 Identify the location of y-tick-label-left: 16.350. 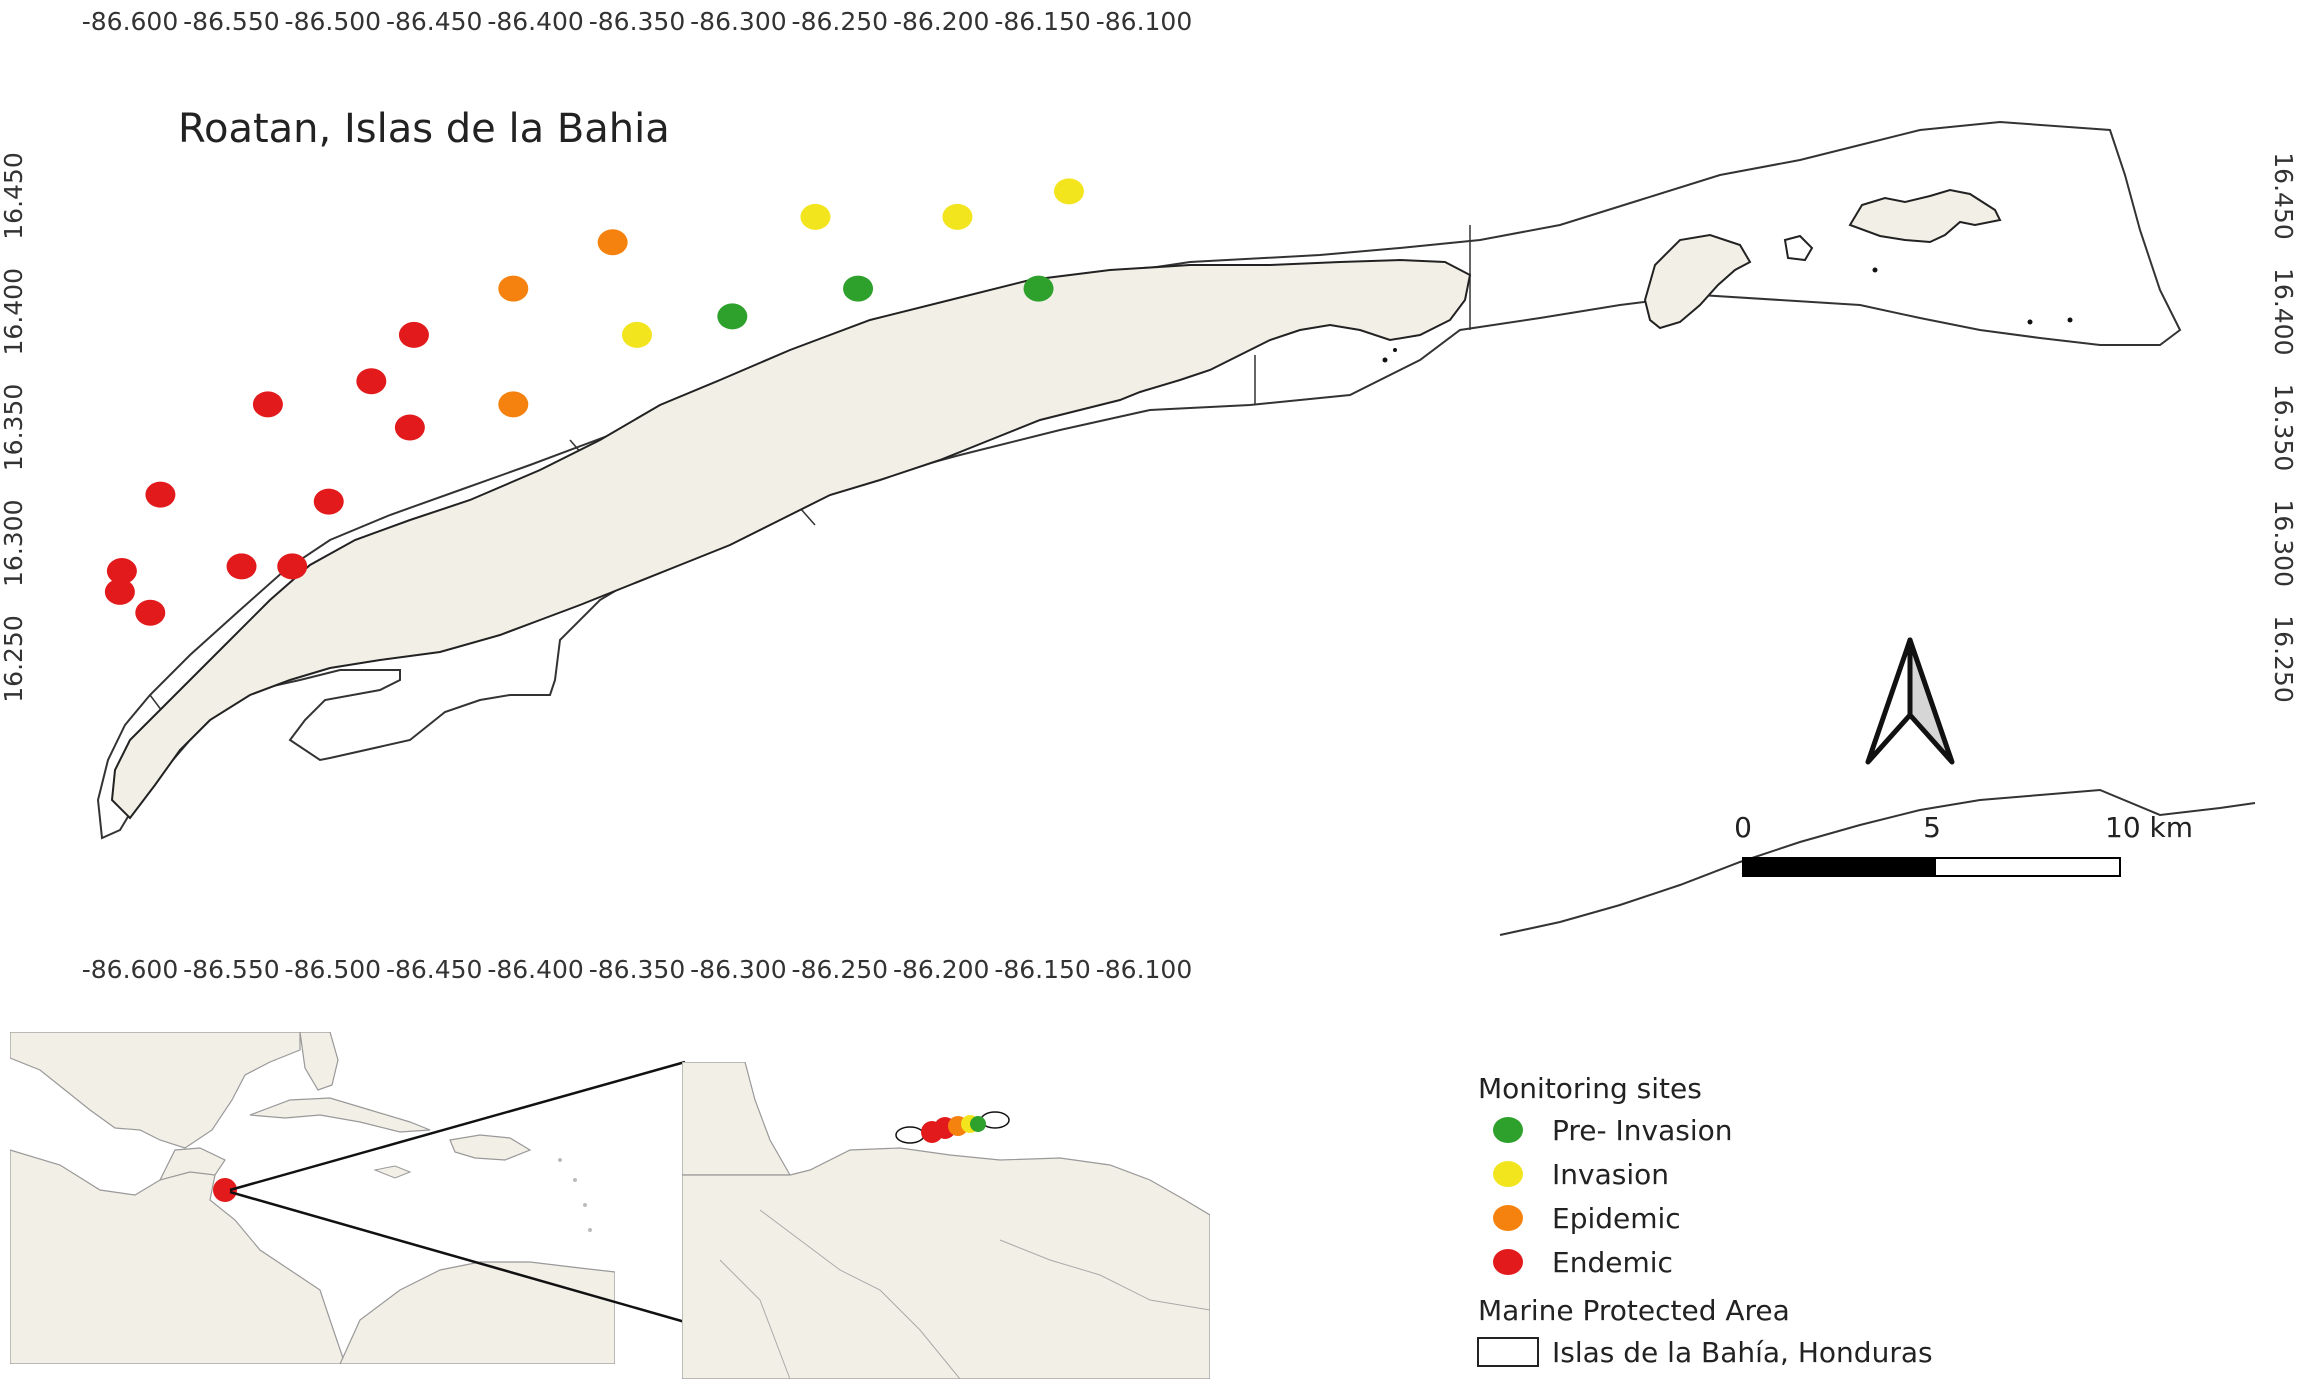
(14, 427).